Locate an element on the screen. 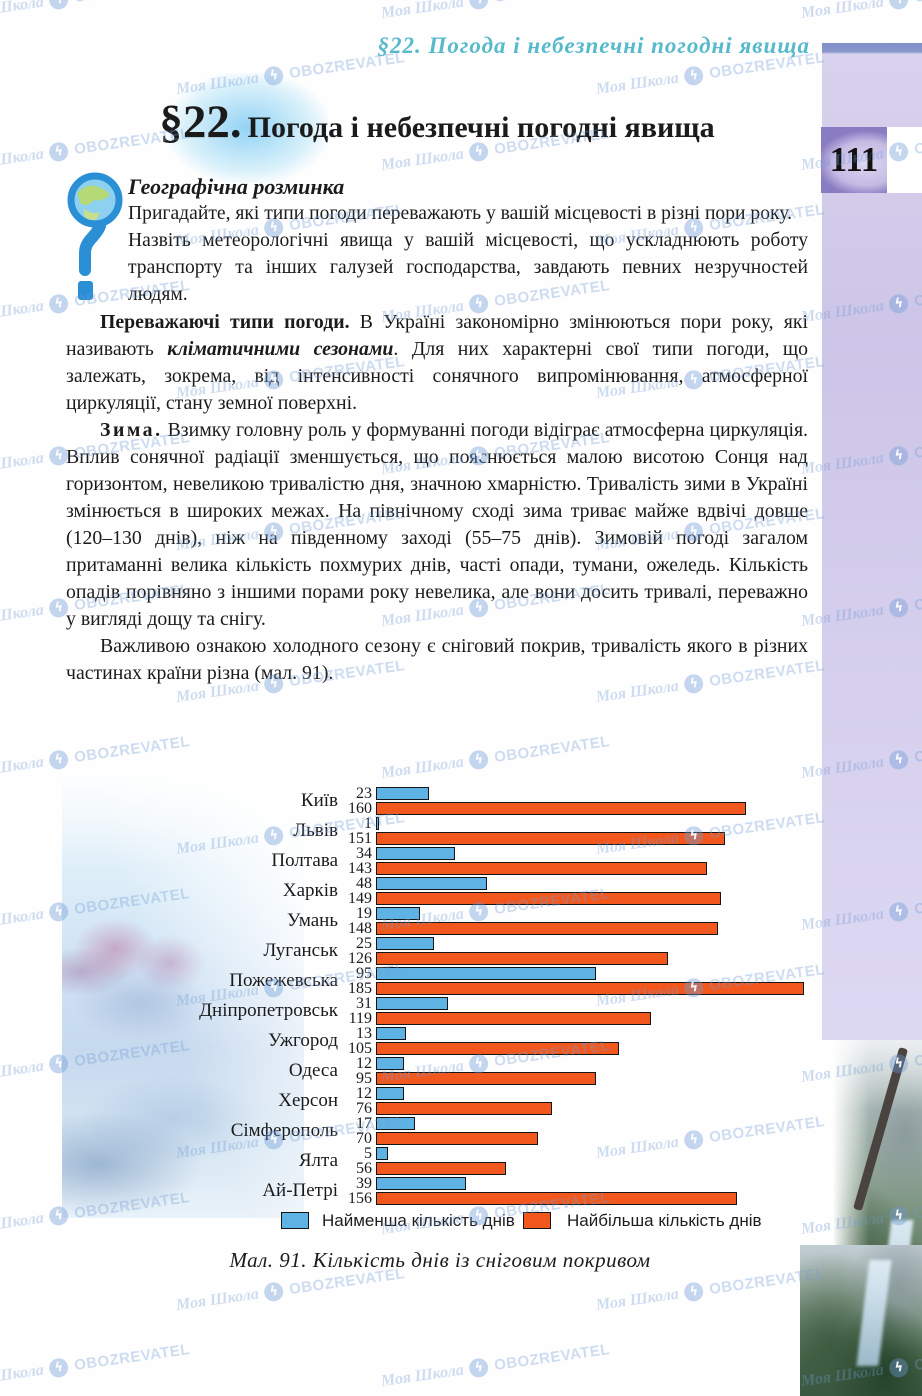 The width and height of the screenshot is (922, 1396). chart-values: 25 126 is located at coordinates (358, 951).